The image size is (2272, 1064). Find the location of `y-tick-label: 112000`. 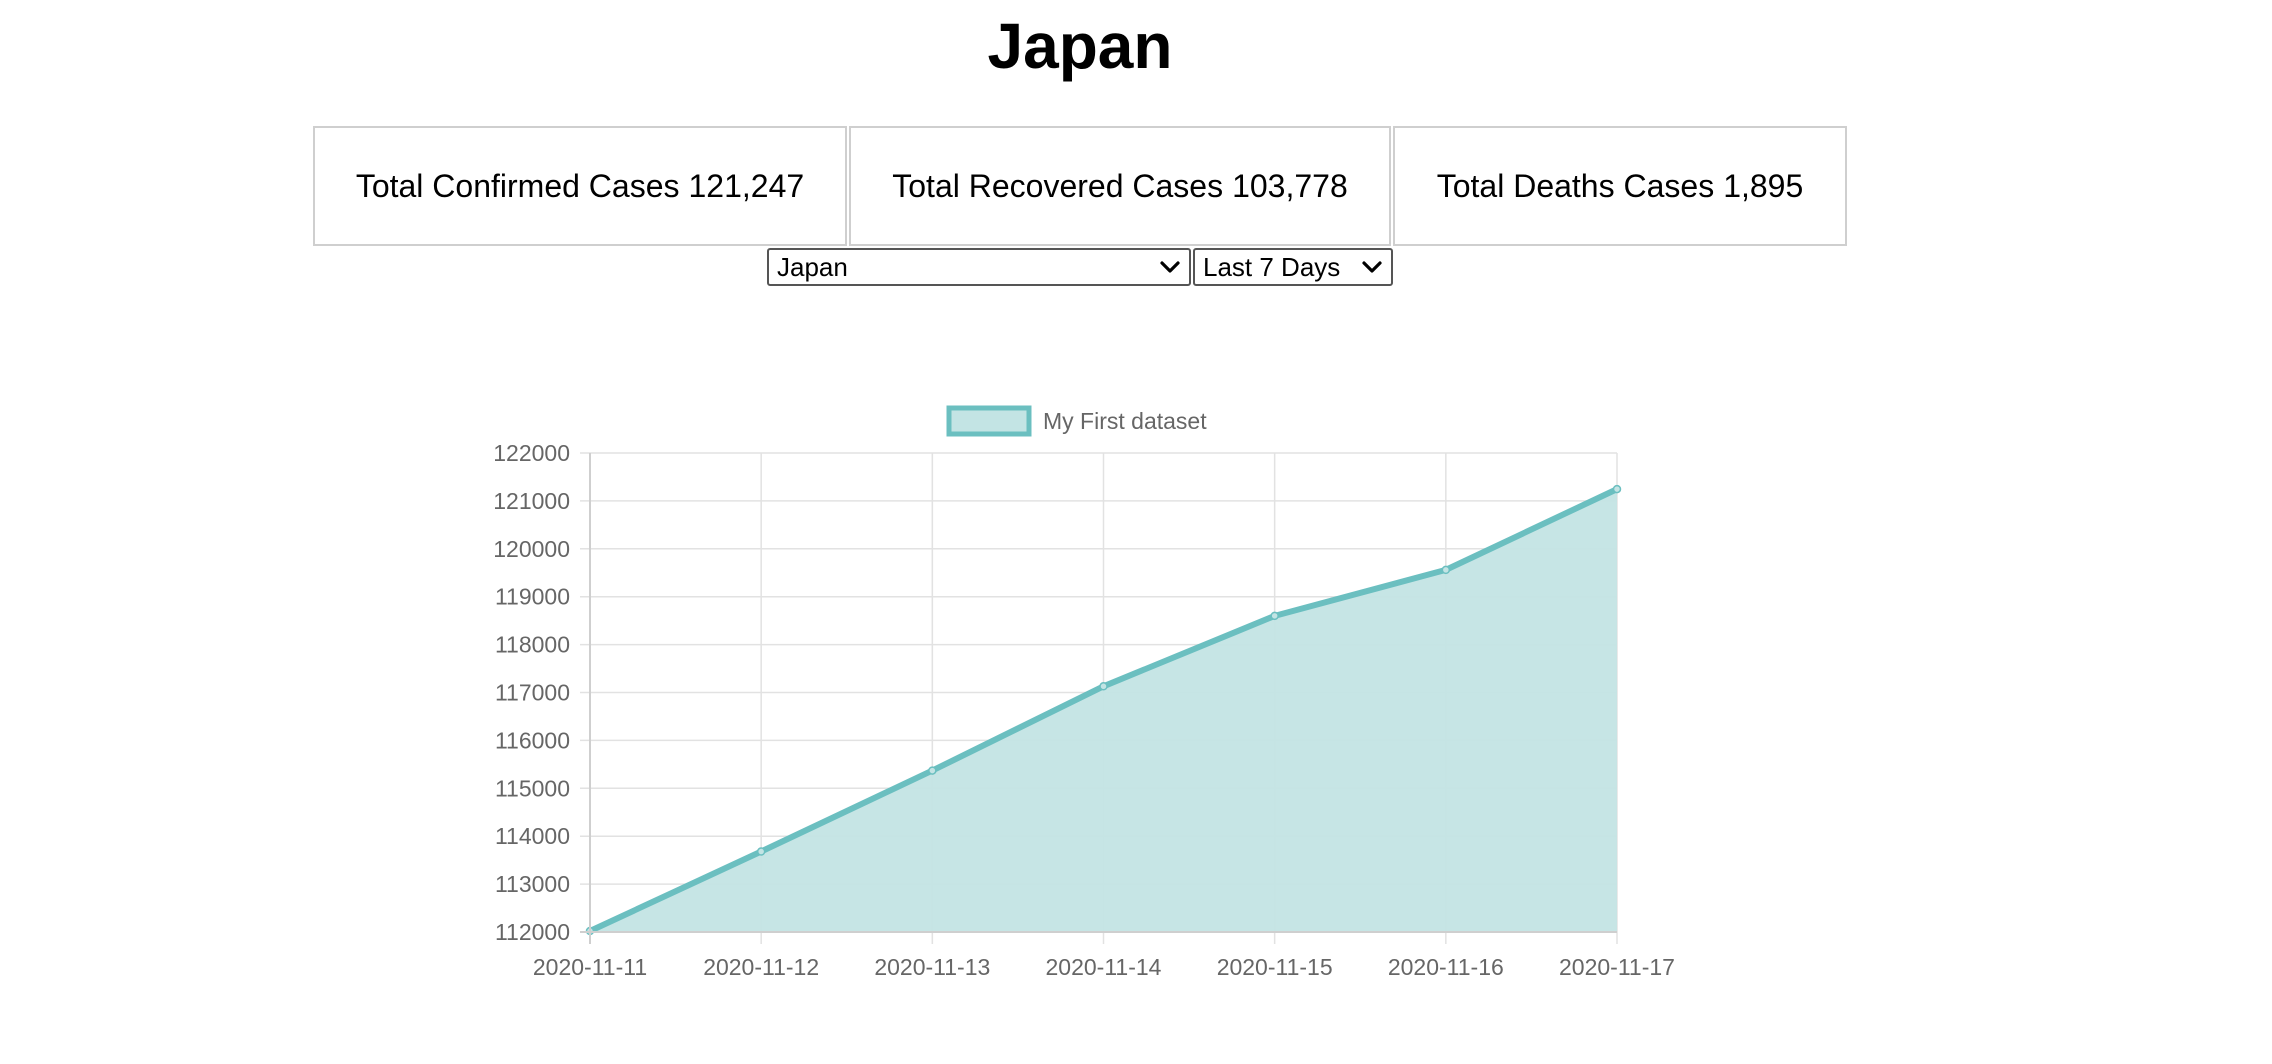

y-tick-label: 112000 is located at coordinates (532, 932).